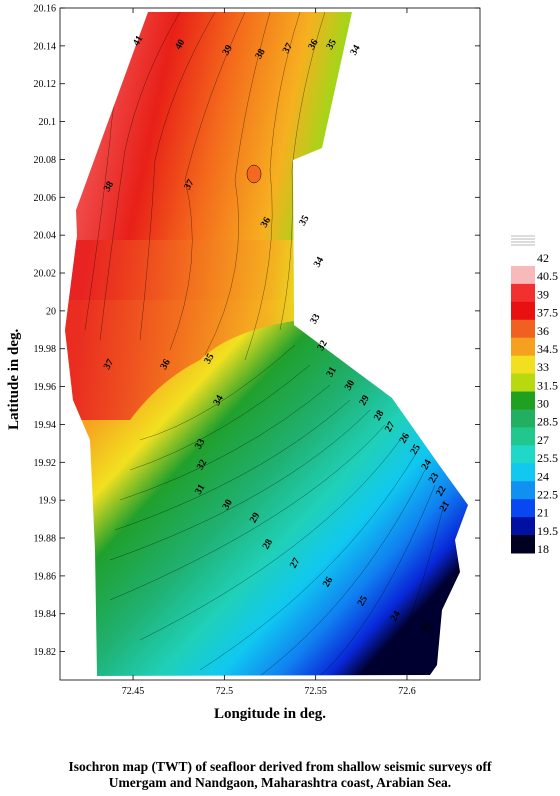 The image size is (560, 796). What do you see at coordinates (441, 491) in the screenshot?
I see `contour-label: 22` at bounding box center [441, 491].